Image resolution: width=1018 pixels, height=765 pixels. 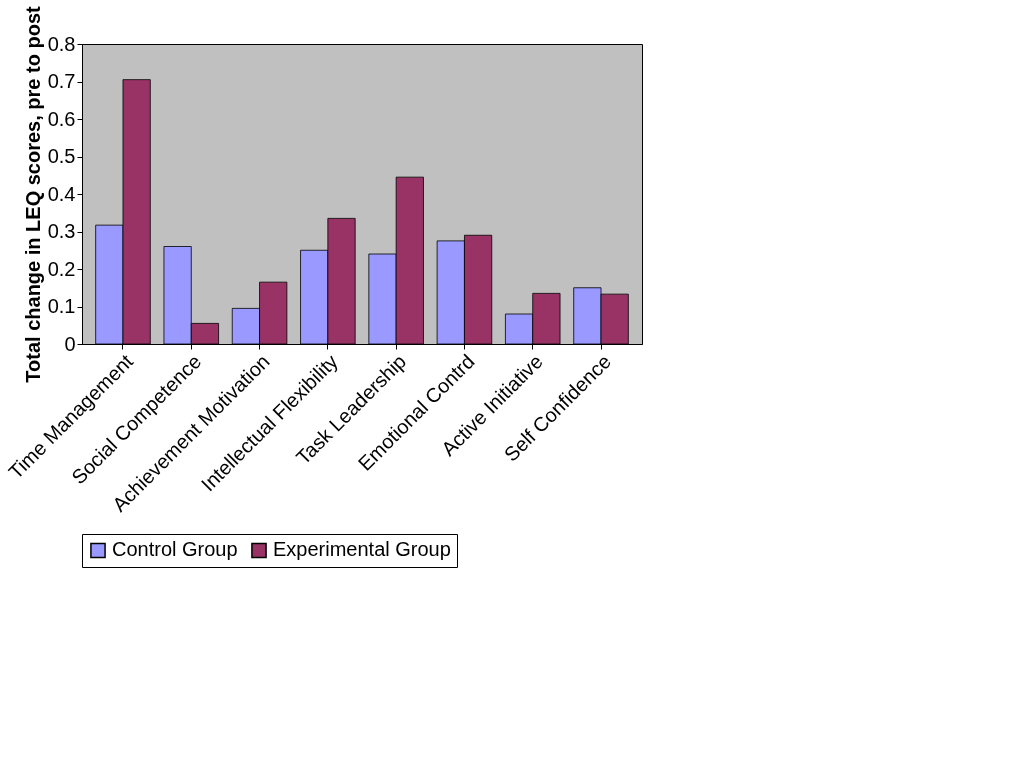 What do you see at coordinates (70, 343) in the screenshot?
I see `y-tick-label: 0` at bounding box center [70, 343].